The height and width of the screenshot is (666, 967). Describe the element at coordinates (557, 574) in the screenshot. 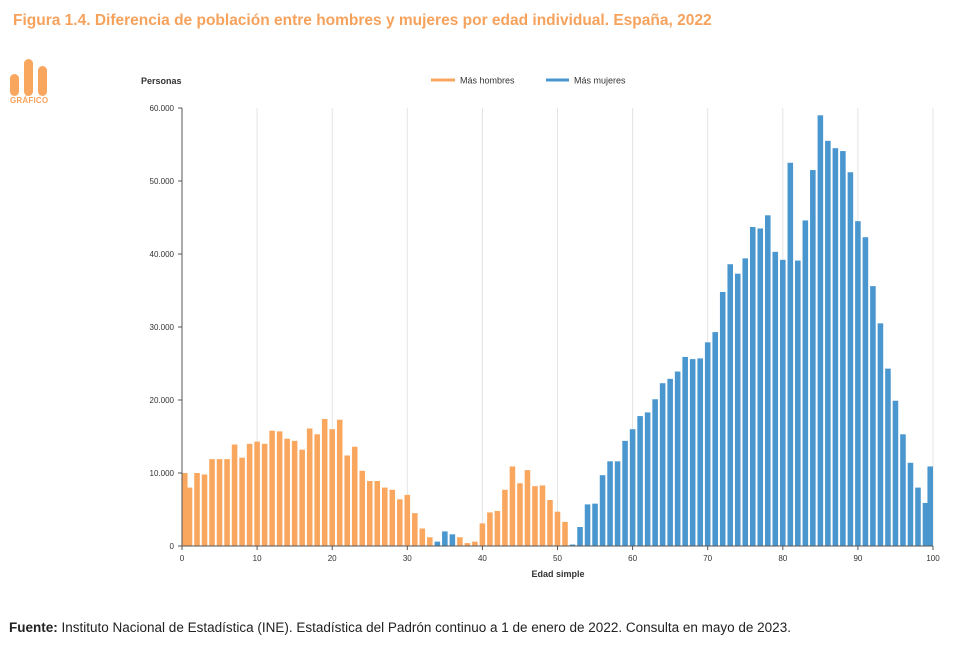

I see `x-axis-label: Edad simple` at that location.